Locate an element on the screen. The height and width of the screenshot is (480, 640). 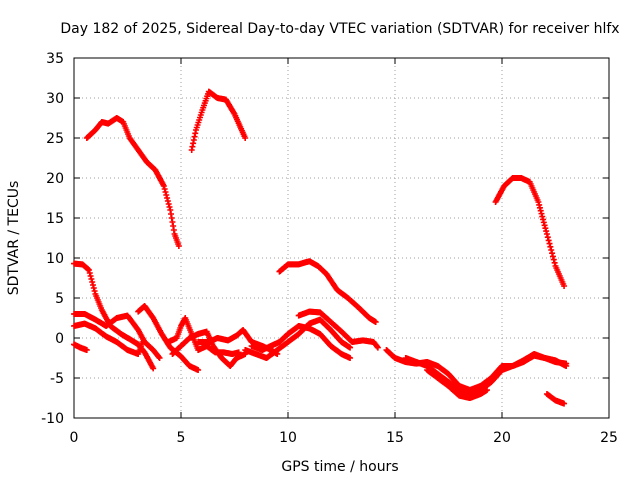
y-tick-label: 30 is located at coordinates (55, 99).